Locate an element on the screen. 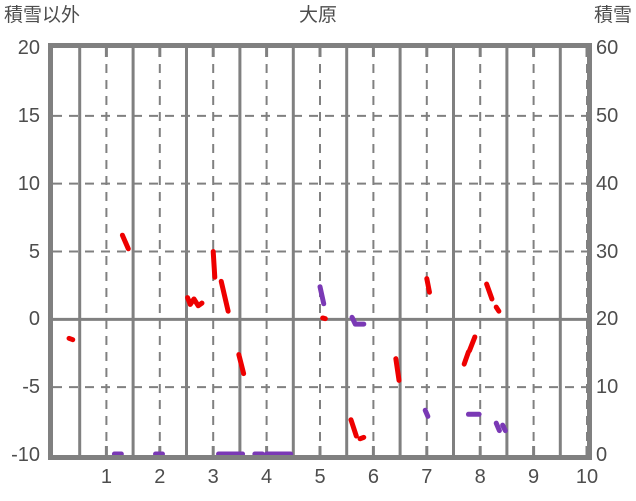 Image resolution: width=636 pixels, height=501 pixels. y-axis-right-tick-label: 20 is located at coordinates (607, 319).